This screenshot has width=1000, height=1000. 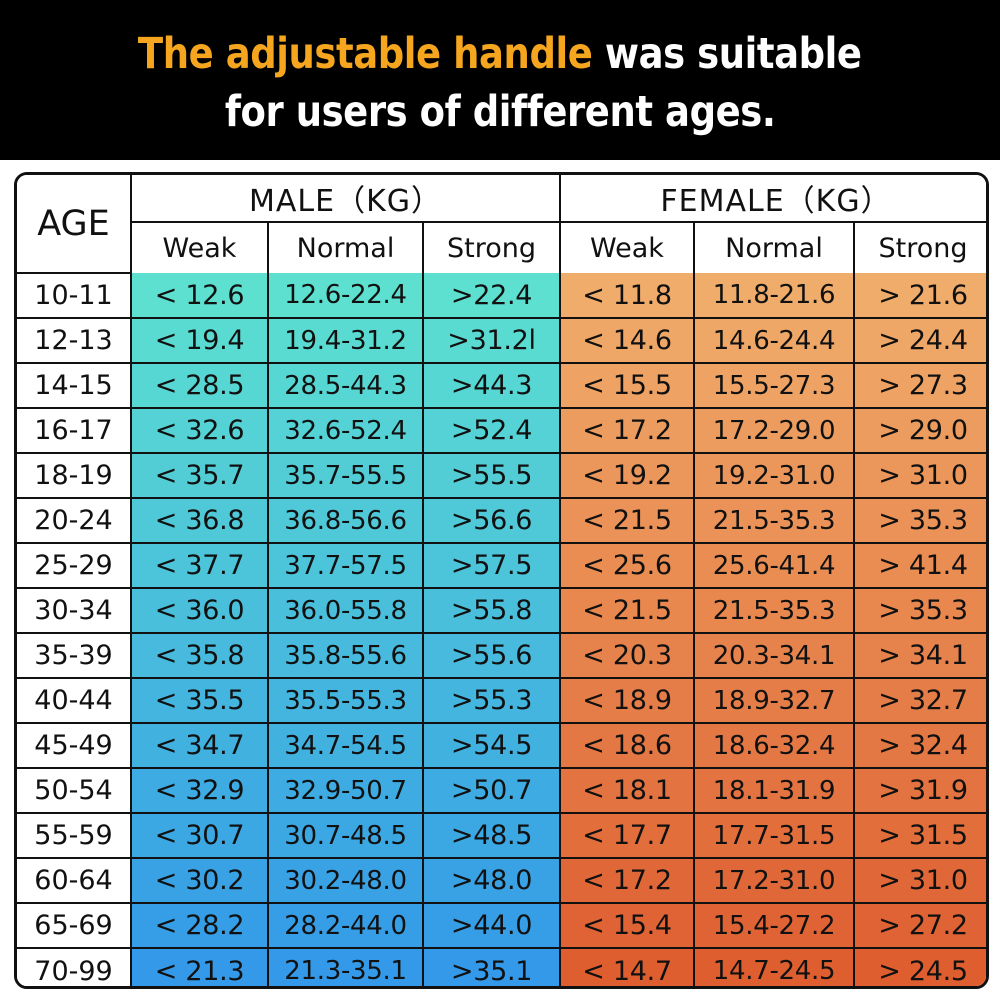 What do you see at coordinates (491, 700) in the screenshot?
I see `male-strong-cell: >55.3` at bounding box center [491, 700].